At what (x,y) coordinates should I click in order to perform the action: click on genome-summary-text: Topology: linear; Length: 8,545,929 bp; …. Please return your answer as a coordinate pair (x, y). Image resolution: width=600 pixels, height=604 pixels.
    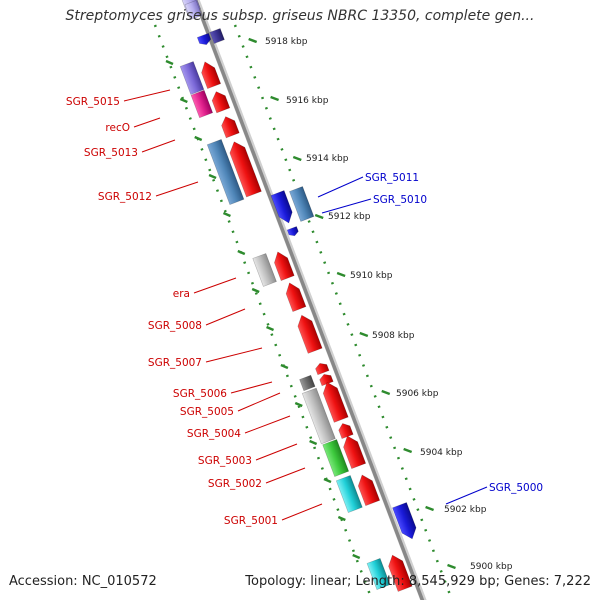
    Looking at the image, I should click on (418, 581).